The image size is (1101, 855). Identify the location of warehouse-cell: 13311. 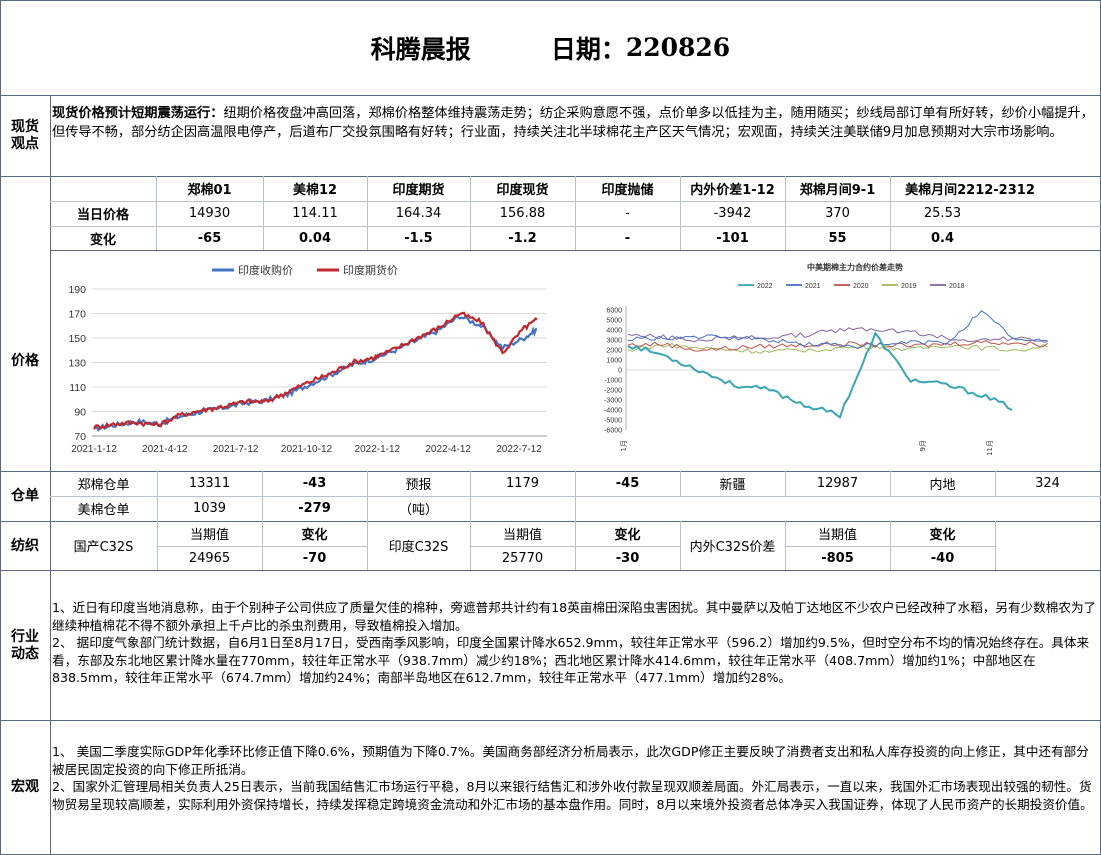
(209, 483).